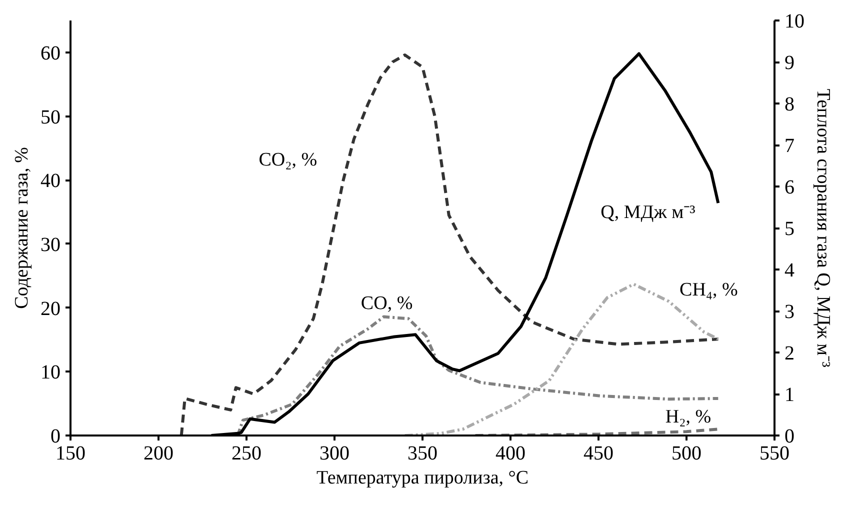  What do you see at coordinates (789, 187) in the screenshot?
I see `y2-tick-label: 6` at bounding box center [789, 187].